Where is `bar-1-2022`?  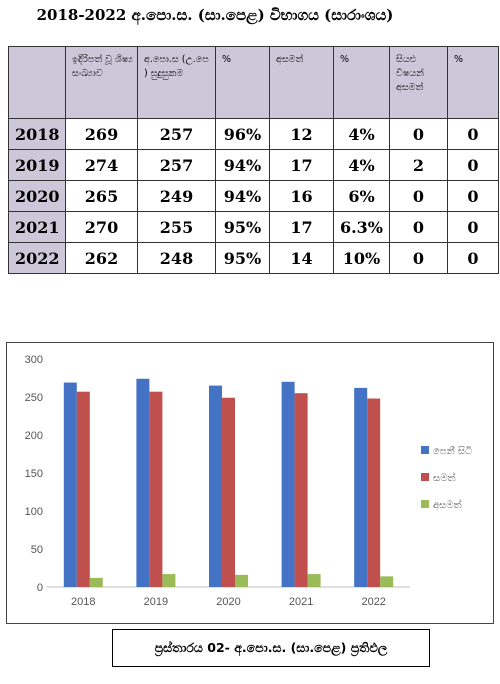
bar-1-2022 is located at coordinates (361, 487).